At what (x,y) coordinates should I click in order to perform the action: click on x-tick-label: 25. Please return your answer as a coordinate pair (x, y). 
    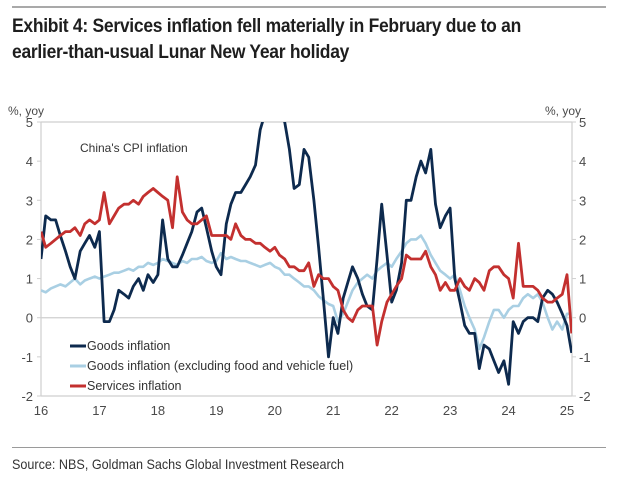
    Looking at the image, I should click on (567, 410).